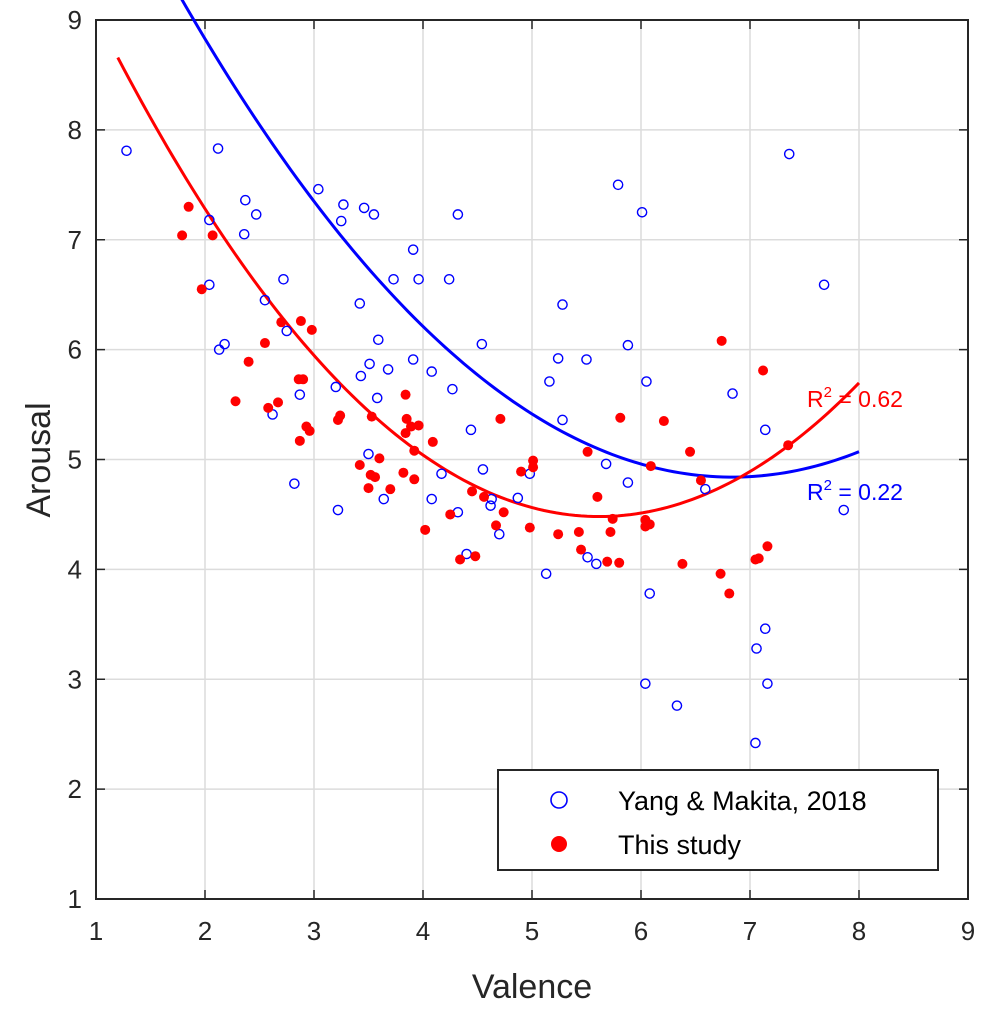  Describe the element at coordinates (314, 931) in the screenshot. I see `x-tick-label-3: 3` at that location.